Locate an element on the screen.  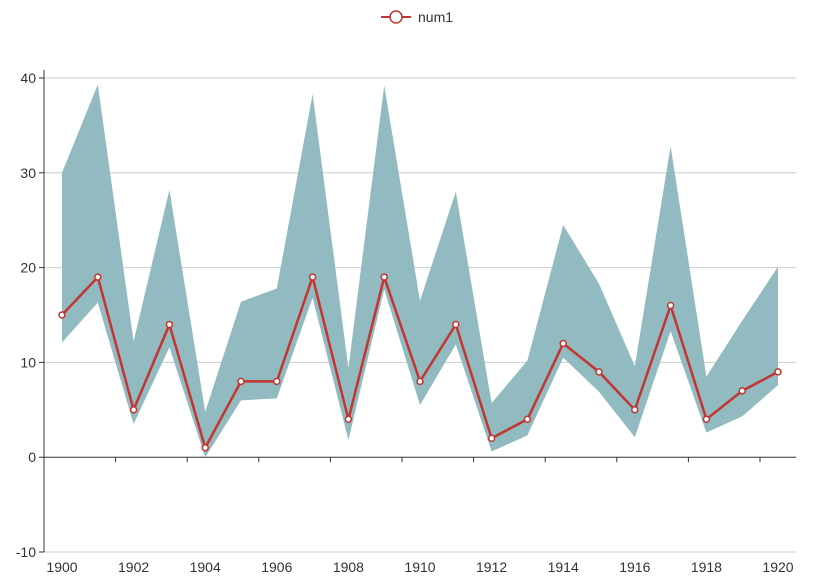
legend-label: num1 is located at coordinates (435, 17).